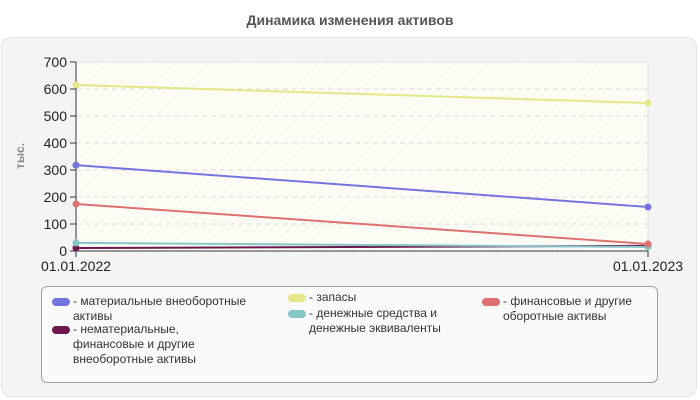 Image resolution: width=700 pixels, height=400 pixels. Describe the element at coordinates (63, 251) in the screenshot. I see `y-tick-label: 0` at that location.